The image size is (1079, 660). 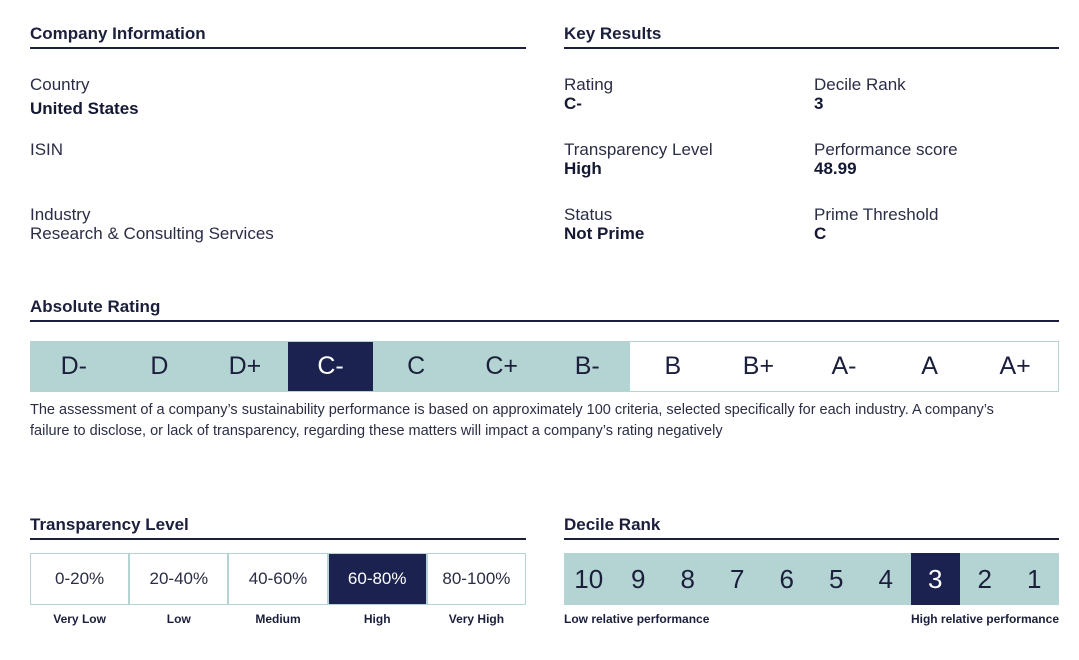 I want to click on rating-scale: D- D D+ C- C C+ B- B B+ A- A A+, so click(x=544, y=366).